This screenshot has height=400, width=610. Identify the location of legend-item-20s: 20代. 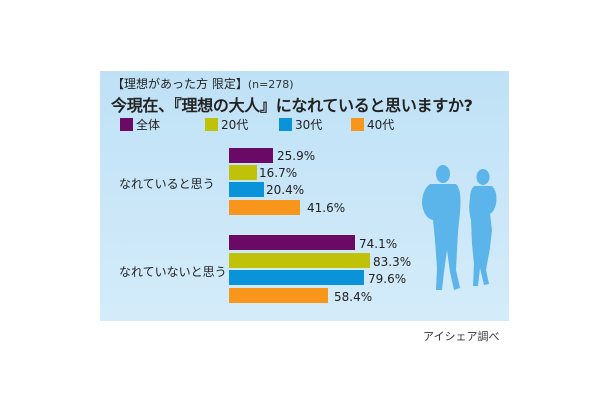
(242, 124).